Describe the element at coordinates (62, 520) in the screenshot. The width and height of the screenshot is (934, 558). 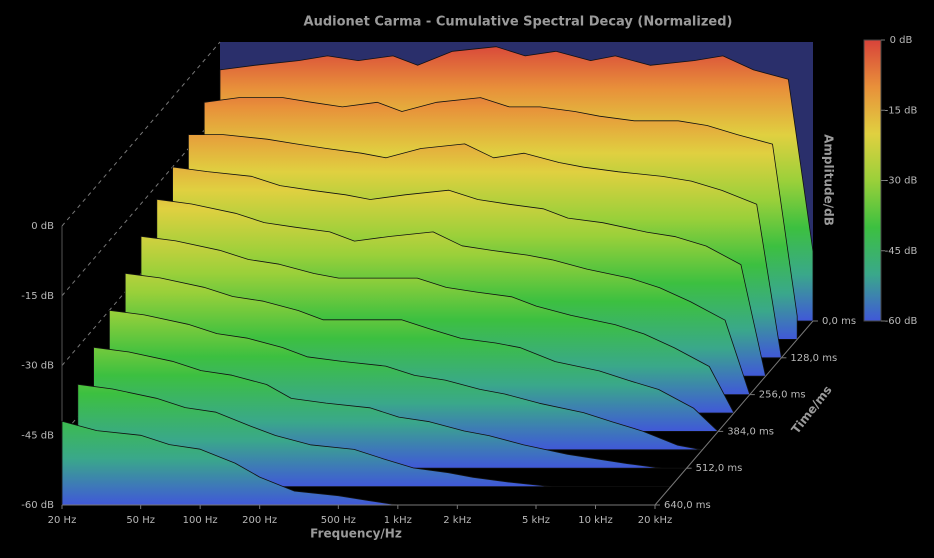
I see `x-tick-label: 20 Hz` at that location.